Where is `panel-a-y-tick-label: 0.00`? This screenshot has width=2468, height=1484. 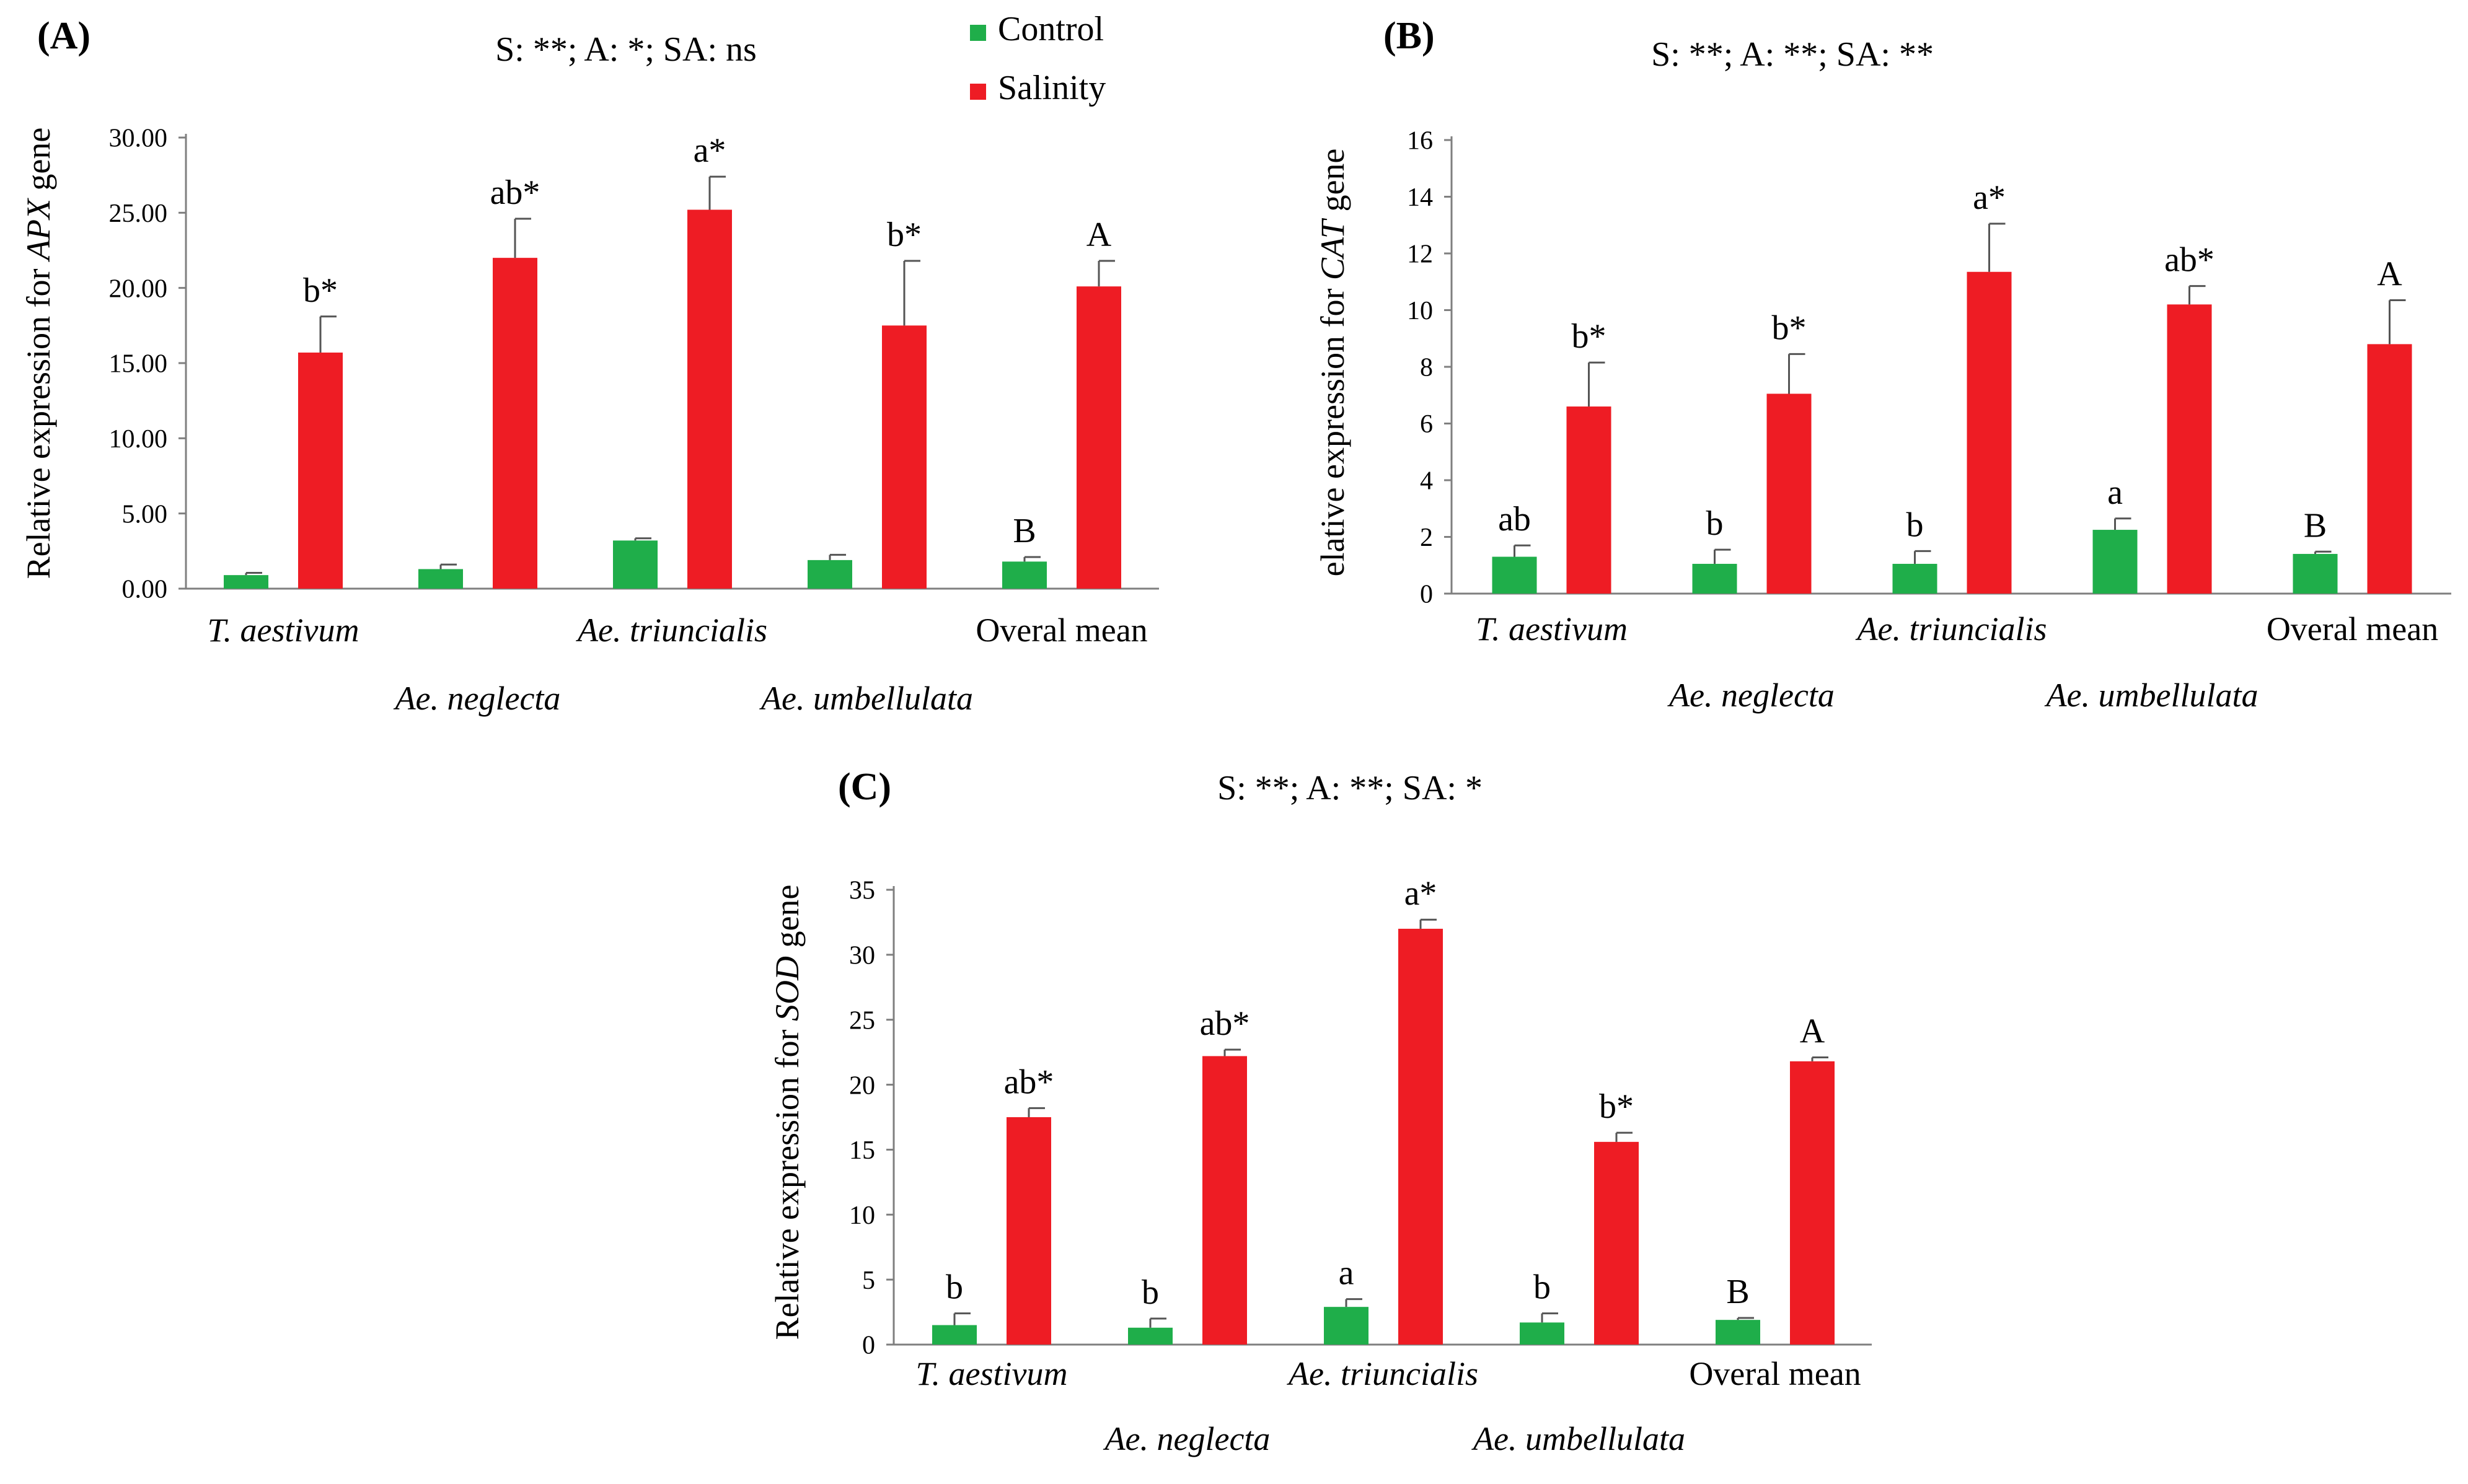
panel-a-y-tick-label: 0.00 is located at coordinates (145, 590).